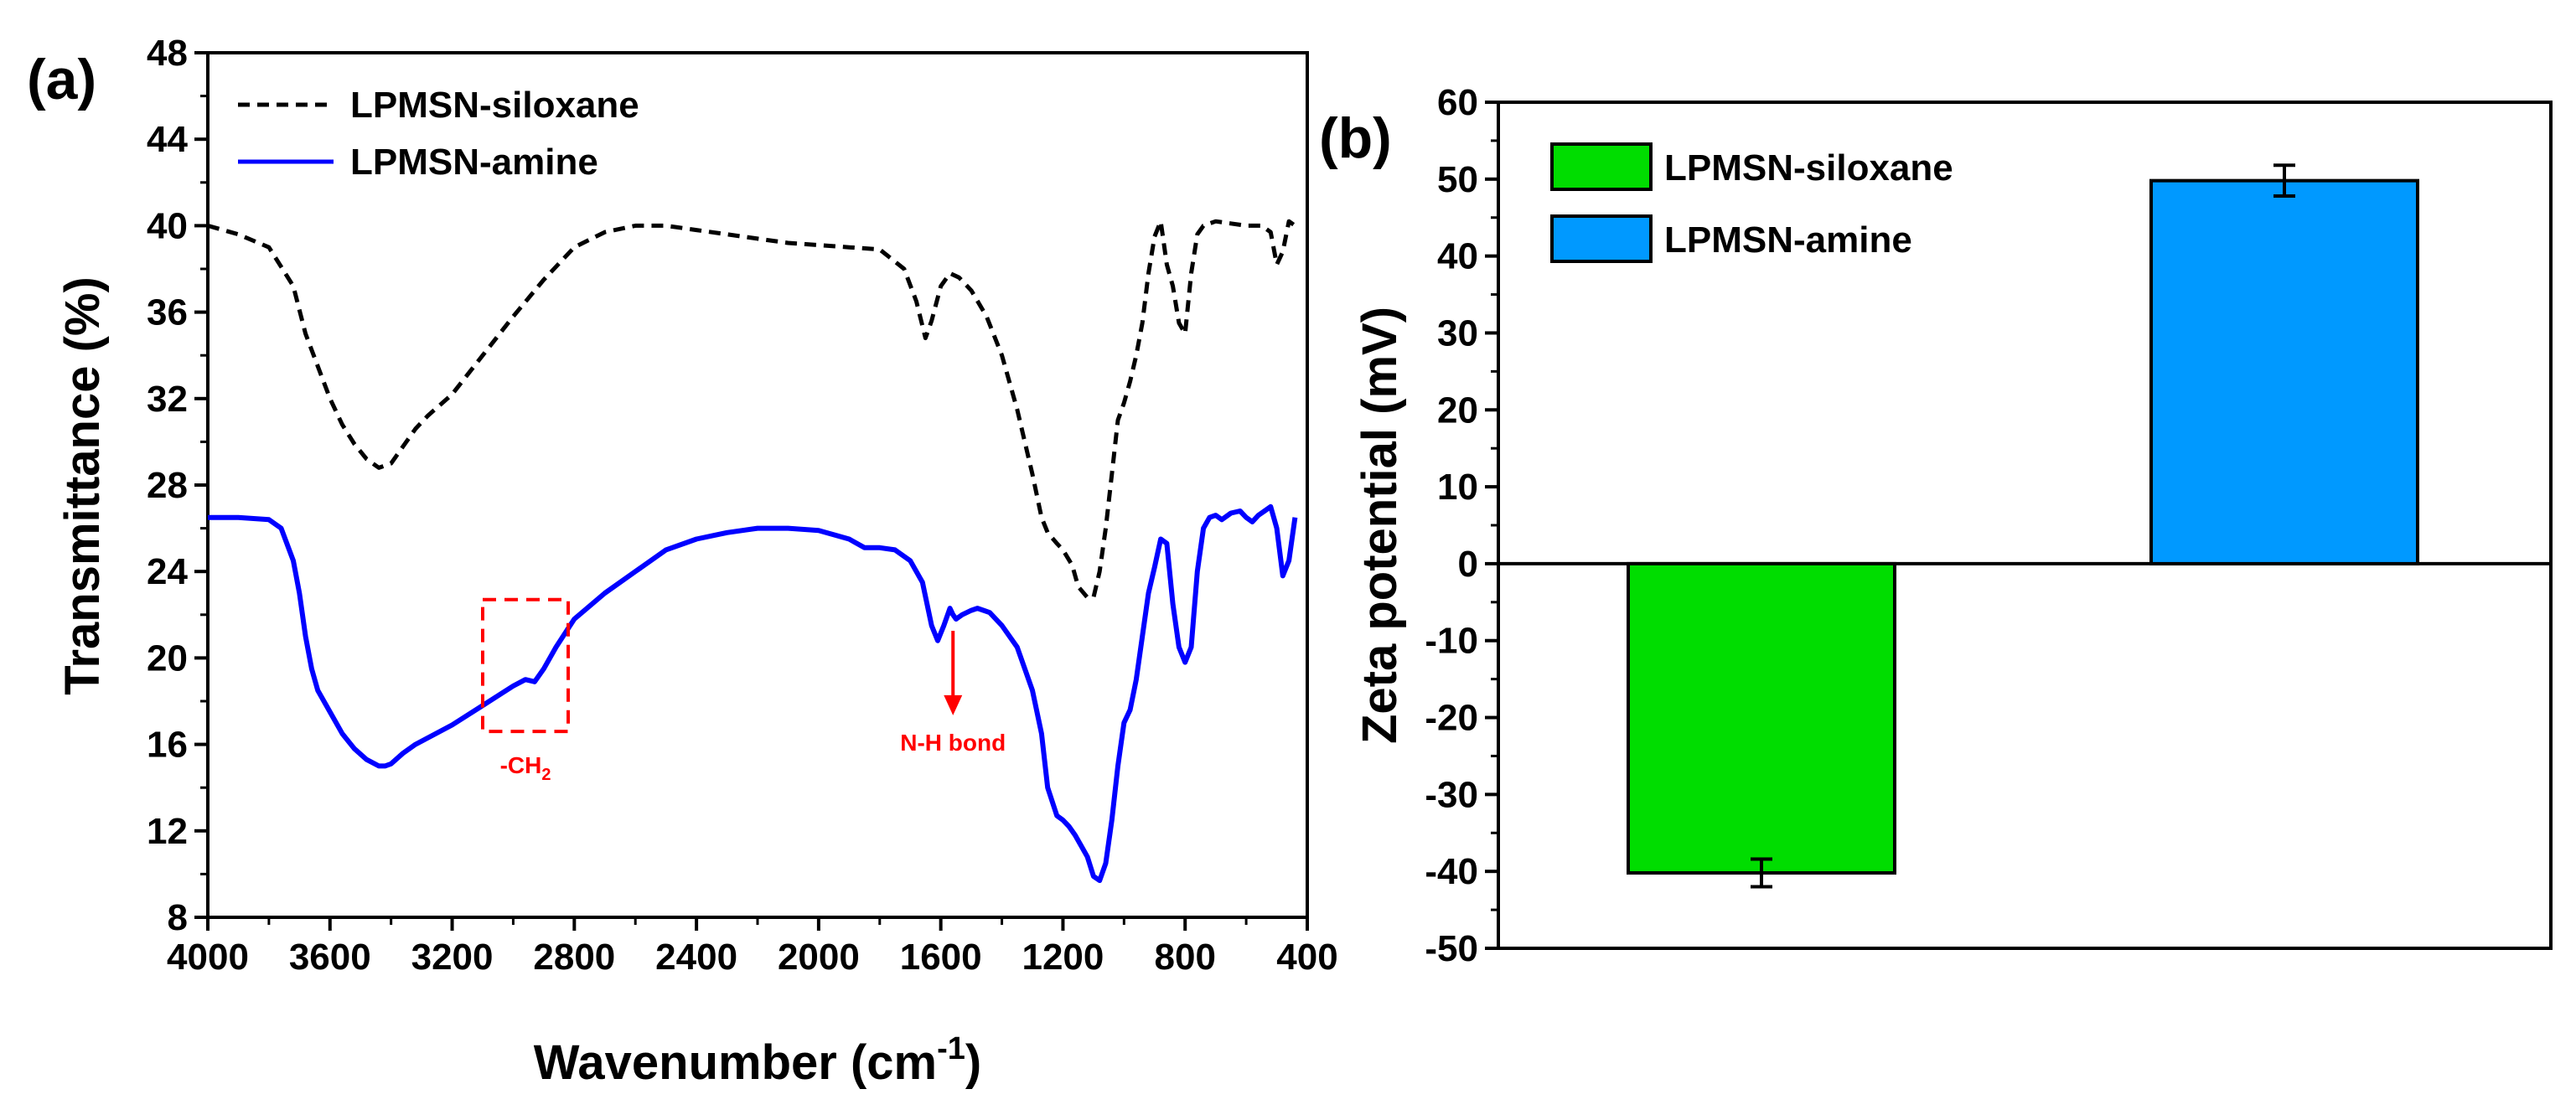  I want to click on zeta-y-tick-label: 50, so click(1457, 179).